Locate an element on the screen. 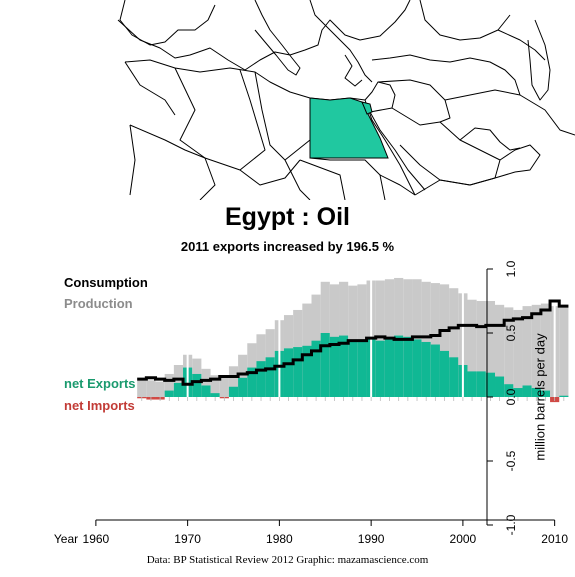 The image size is (575, 577). consumption-line is located at coordinates (353, 342).